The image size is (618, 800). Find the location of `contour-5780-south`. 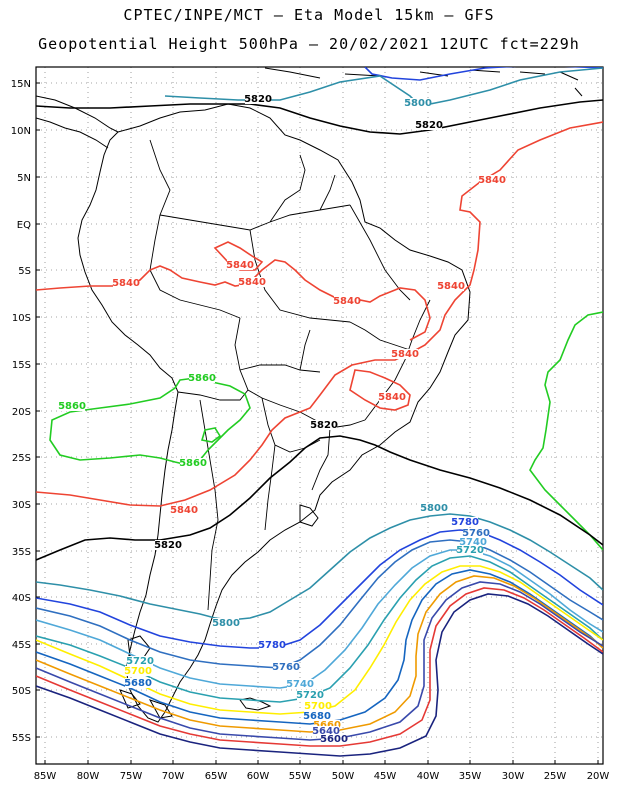

contour-5780-south is located at coordinates (319, 589).